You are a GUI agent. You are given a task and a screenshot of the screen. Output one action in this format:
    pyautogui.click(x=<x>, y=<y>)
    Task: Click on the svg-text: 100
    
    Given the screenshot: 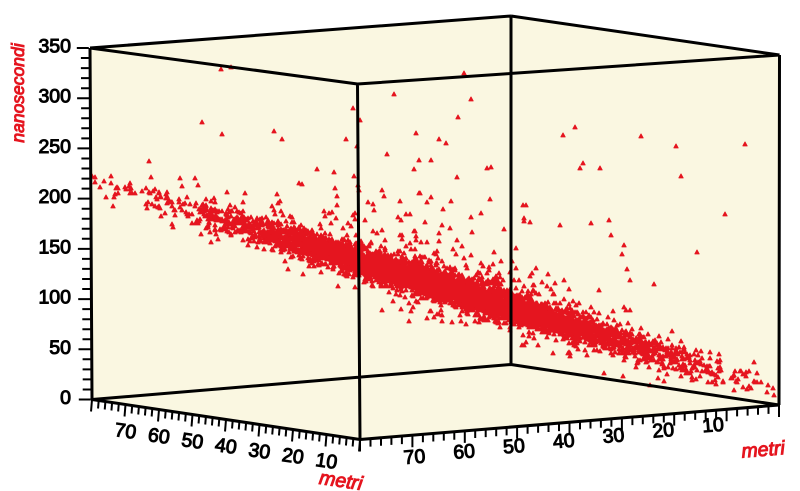 What is the action you would take?
    pyautogui.click(x=54, y=298)
    